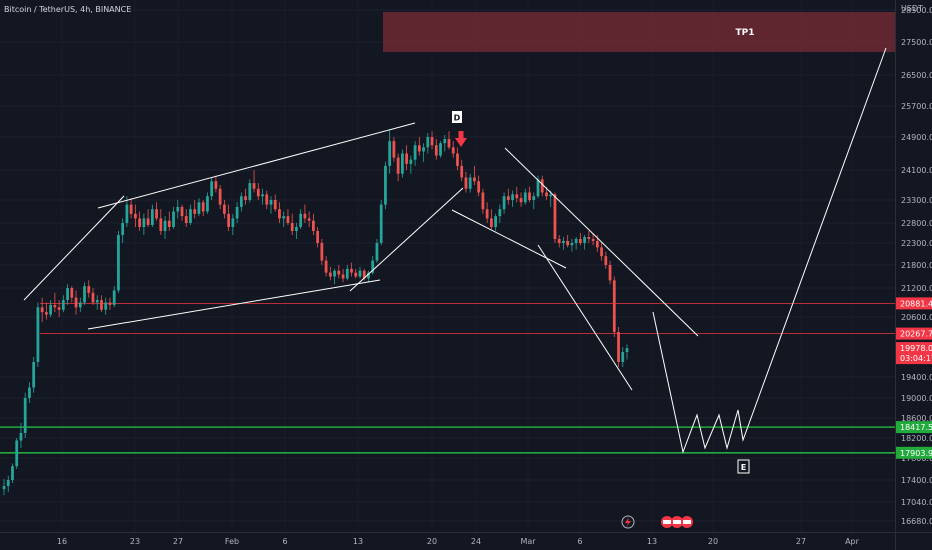  Describe the element at coordinates (745, 33) in the screenshot. I see `tp-label: TP1` at that location.